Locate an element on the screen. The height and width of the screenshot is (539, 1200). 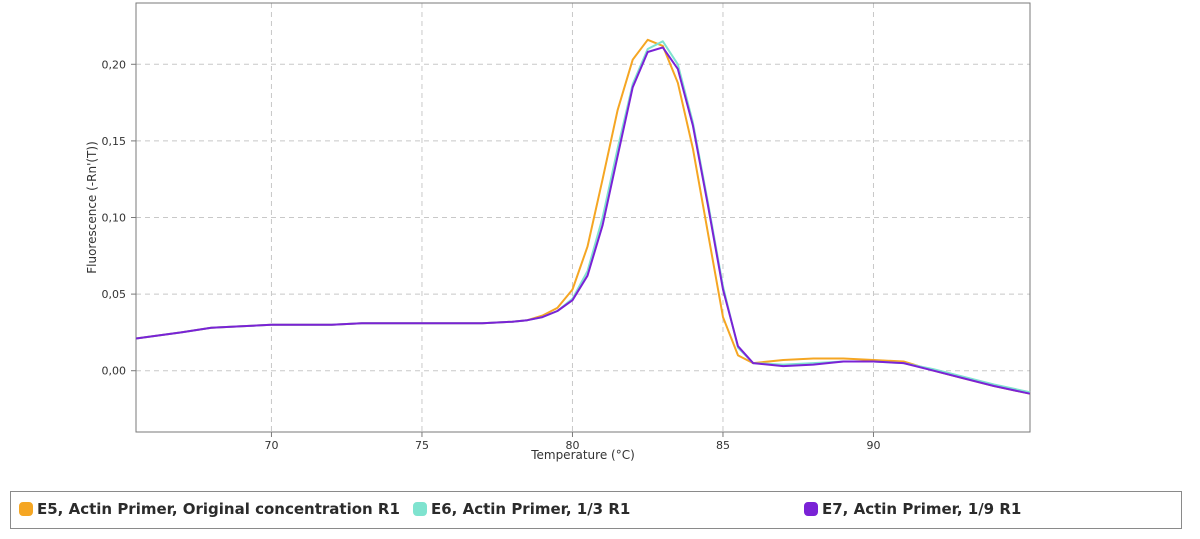
y-tick-label: 0,20 is located at coordinates (114, 64).